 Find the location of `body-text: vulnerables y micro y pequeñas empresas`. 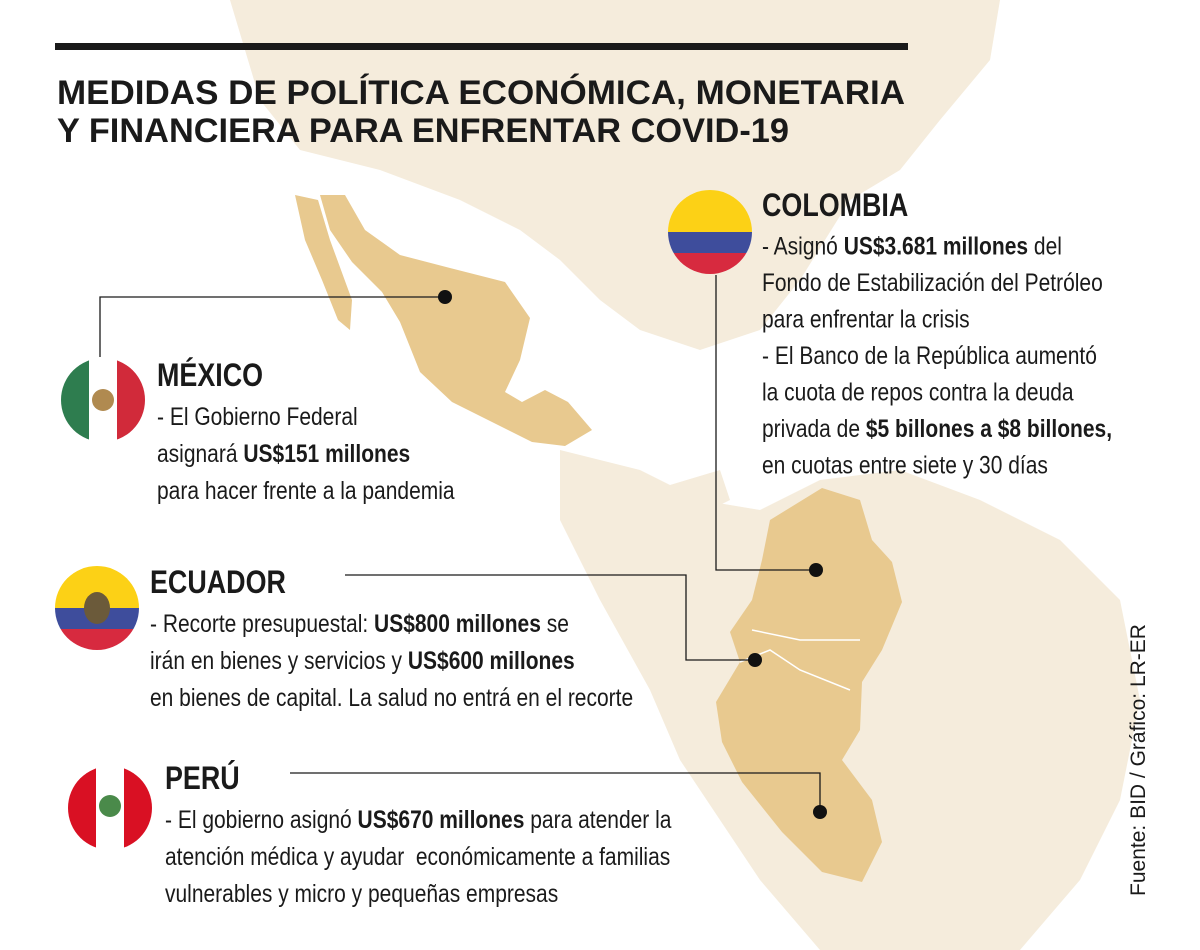

body-text: vulnerables y micro y pequeñas empresas is located at coordinates (361, 893).